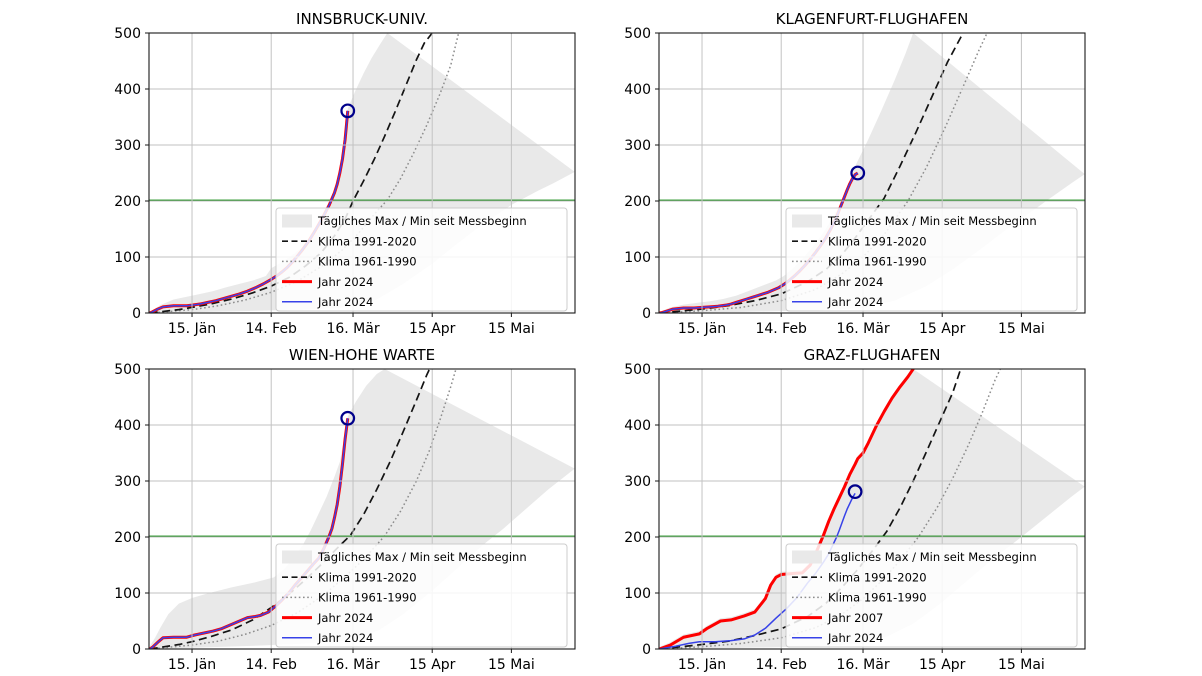  Describe the element at coordinates (872, 355) in the screenshot. I see `chart-title: GRAZ-FLUGHAFEN` at that location.